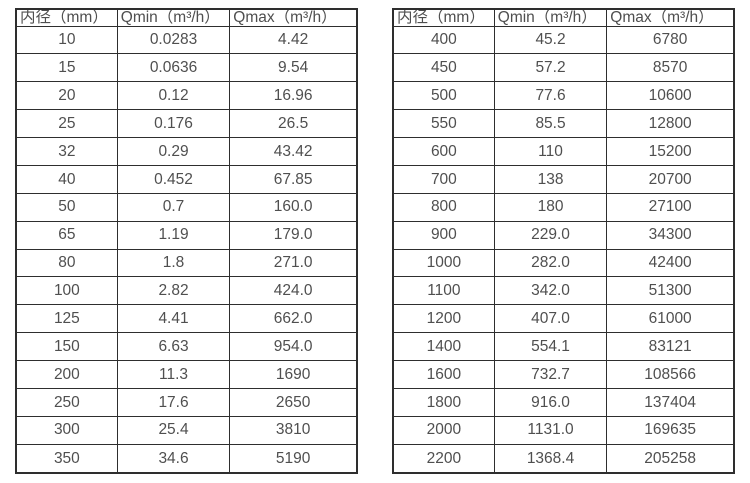  What do you see at coordinates (550, 430) in the screenshot?
I see `cell-qmin: 1131.0` at bounding box center [550, 430].